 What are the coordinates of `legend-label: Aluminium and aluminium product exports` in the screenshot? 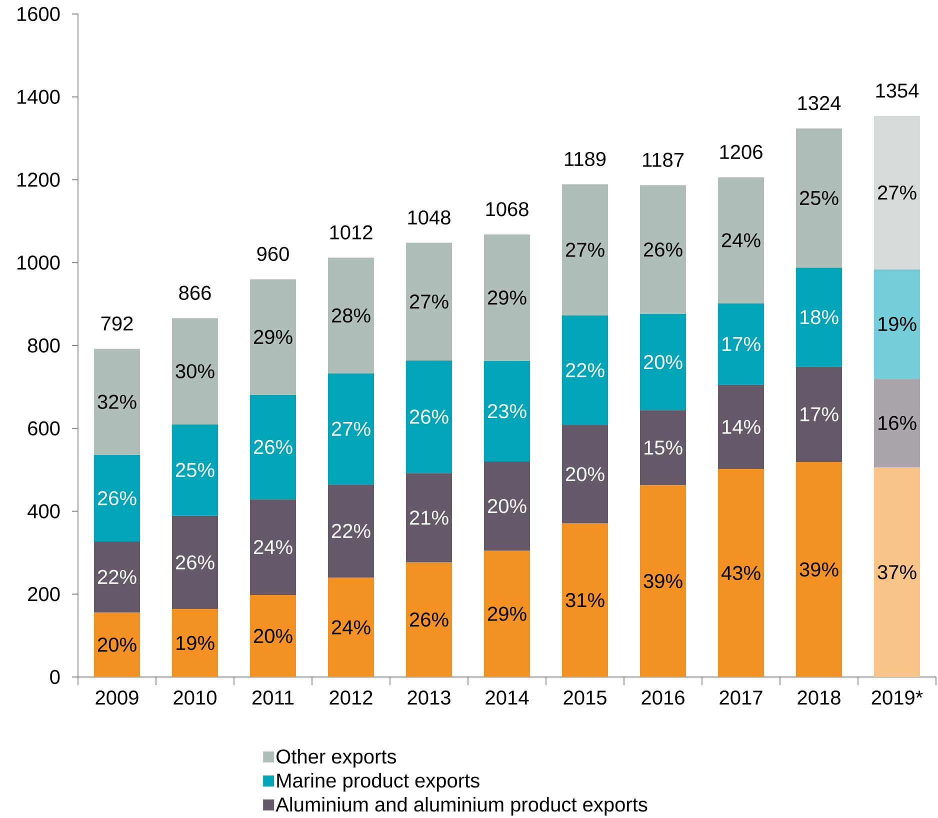 It's located at (462, 806).